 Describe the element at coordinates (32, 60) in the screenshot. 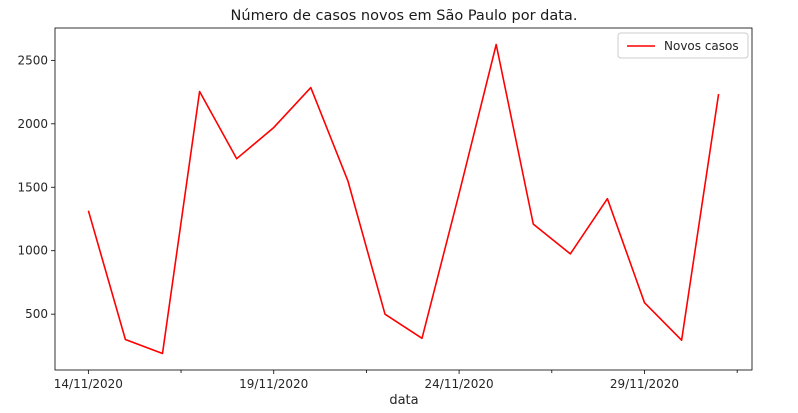

I see `y-tick-label: 2500` at that location.